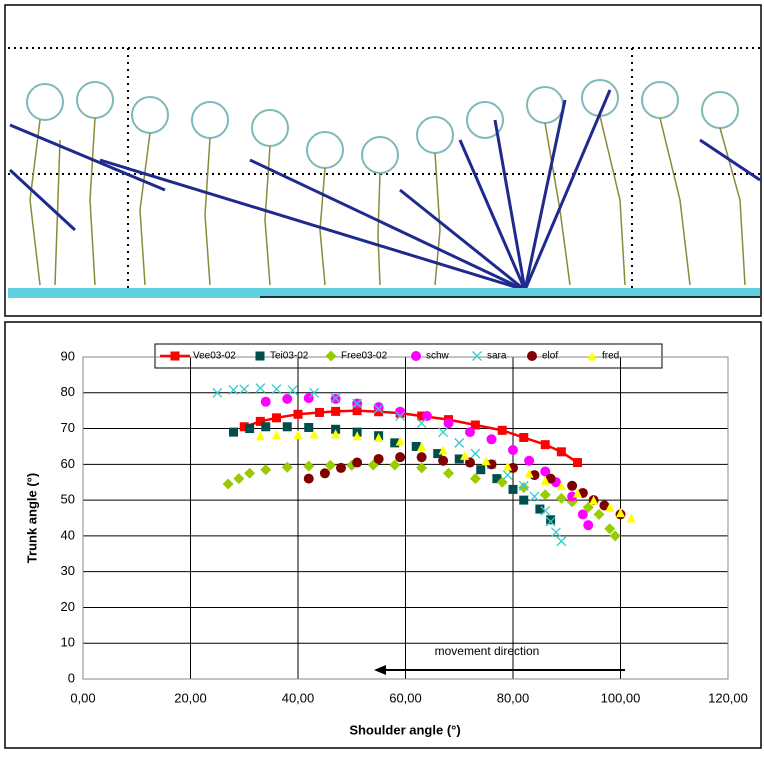  Describe the element at coordinates (190, 697) in the screenshot. I see `x-tick-label: 20,00` at that location.